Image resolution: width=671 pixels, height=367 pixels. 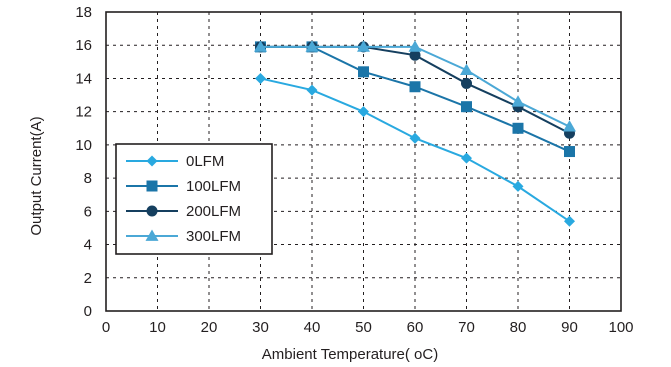 I want to click on y-tick-label: 18, so click(x=83, y=12).